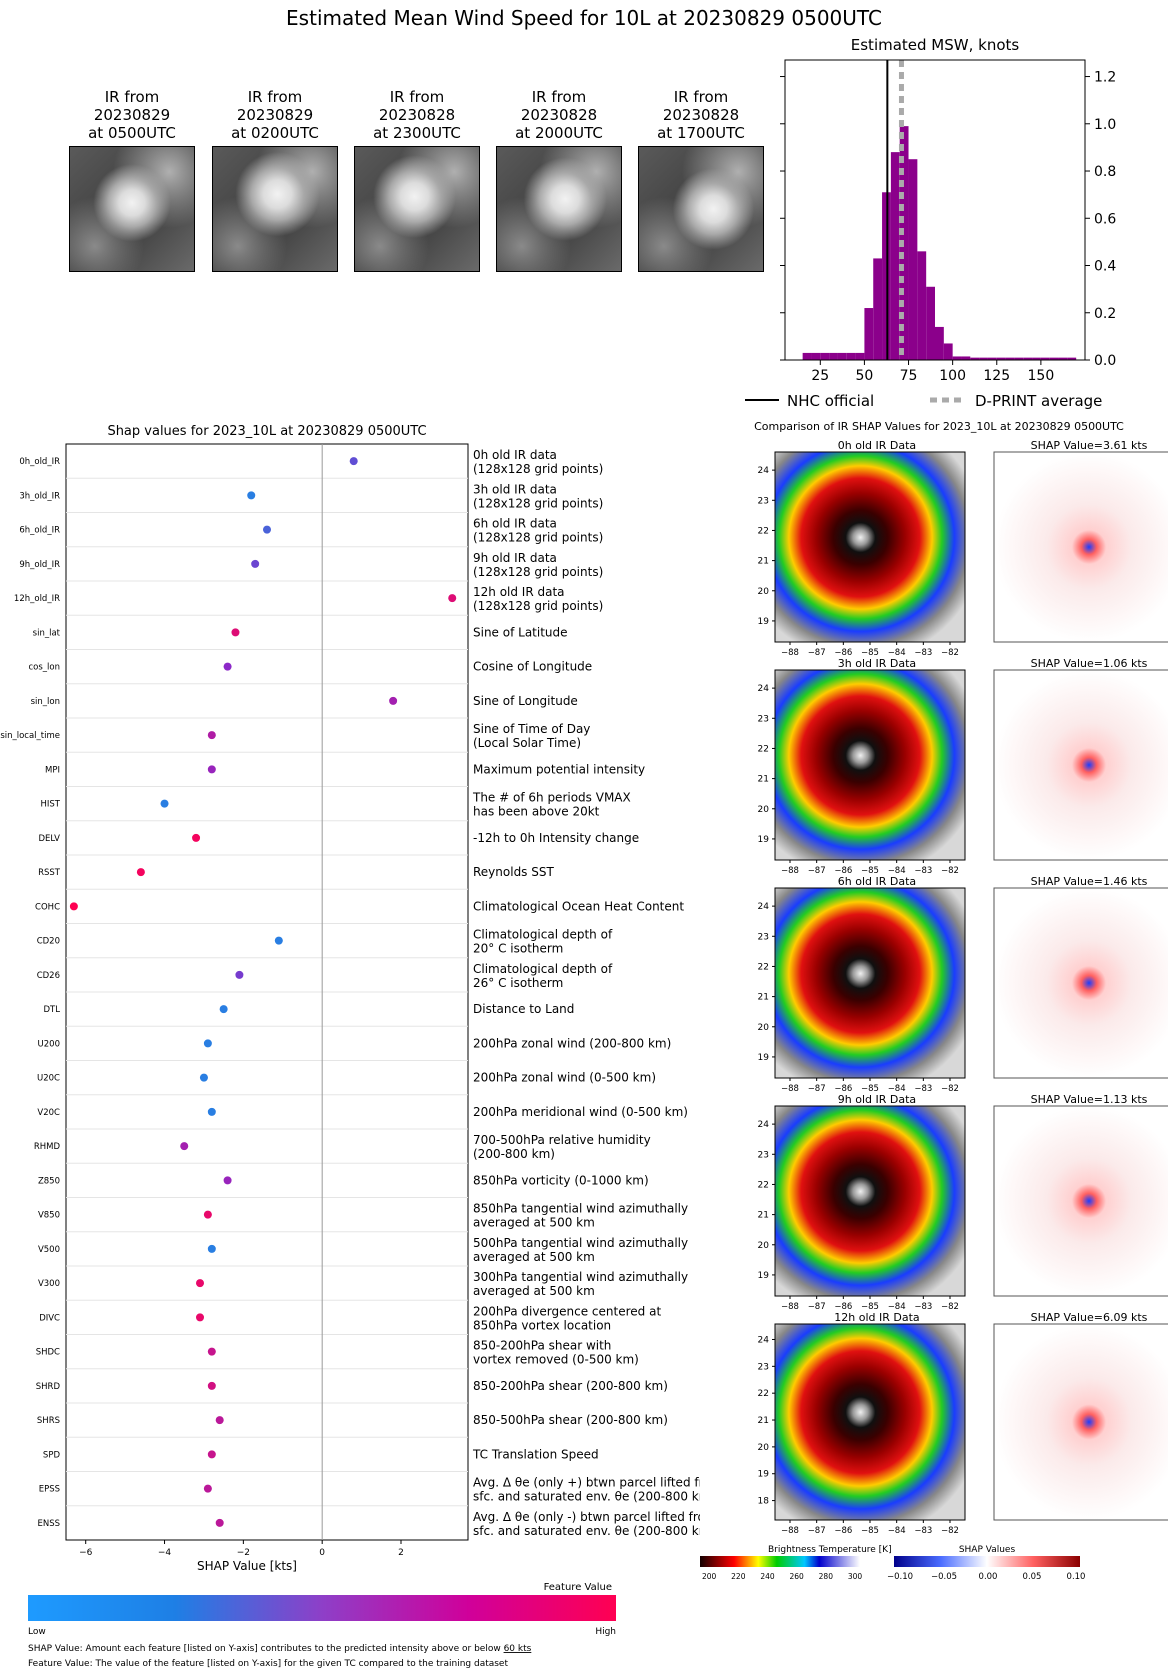 The image size is (1168, 1674). I want to click on thumbnail-caption: IR from 20230829 at 0200UTC, so click(275, 115).